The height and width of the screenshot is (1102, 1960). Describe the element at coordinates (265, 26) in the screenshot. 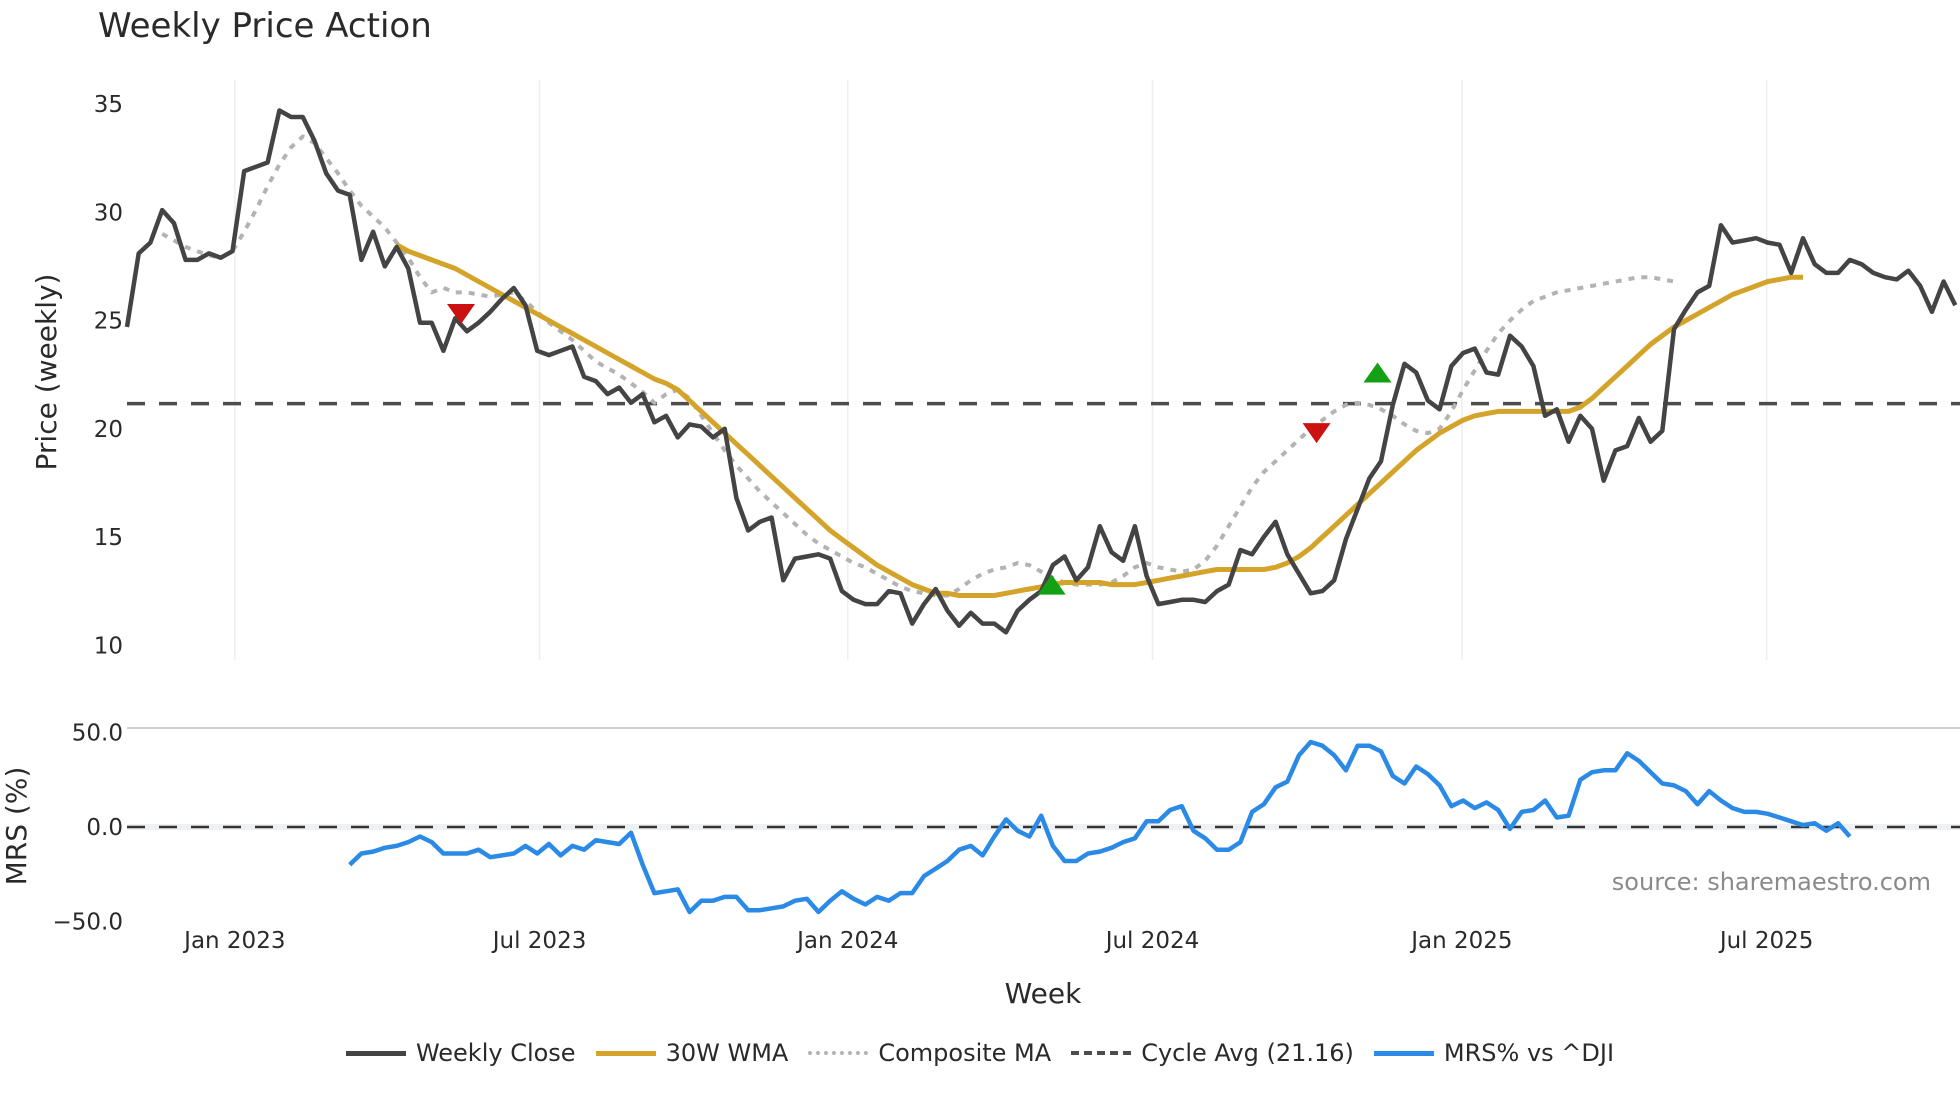

I see `chart-title: Weekly Price Action` at that location.